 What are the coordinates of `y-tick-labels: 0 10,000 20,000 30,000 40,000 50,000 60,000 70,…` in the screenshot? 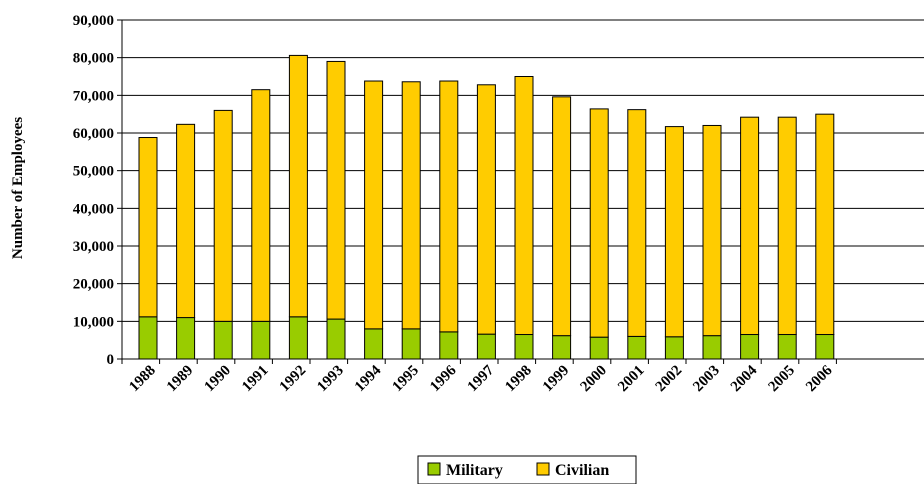 It's located at (93, 190).